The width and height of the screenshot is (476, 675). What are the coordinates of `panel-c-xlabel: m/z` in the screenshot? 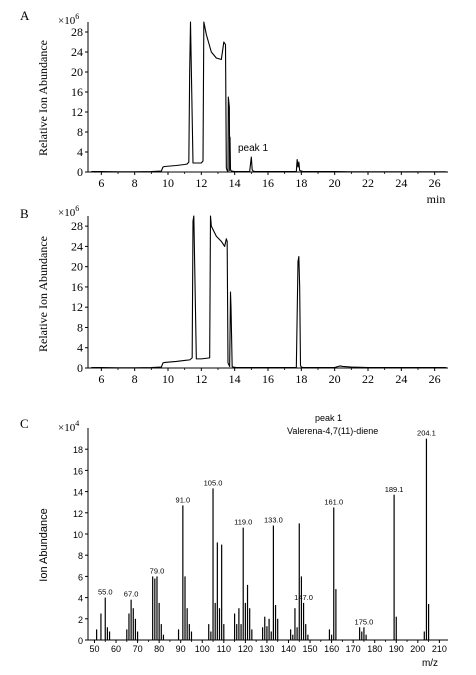 It's located at (430, 663).